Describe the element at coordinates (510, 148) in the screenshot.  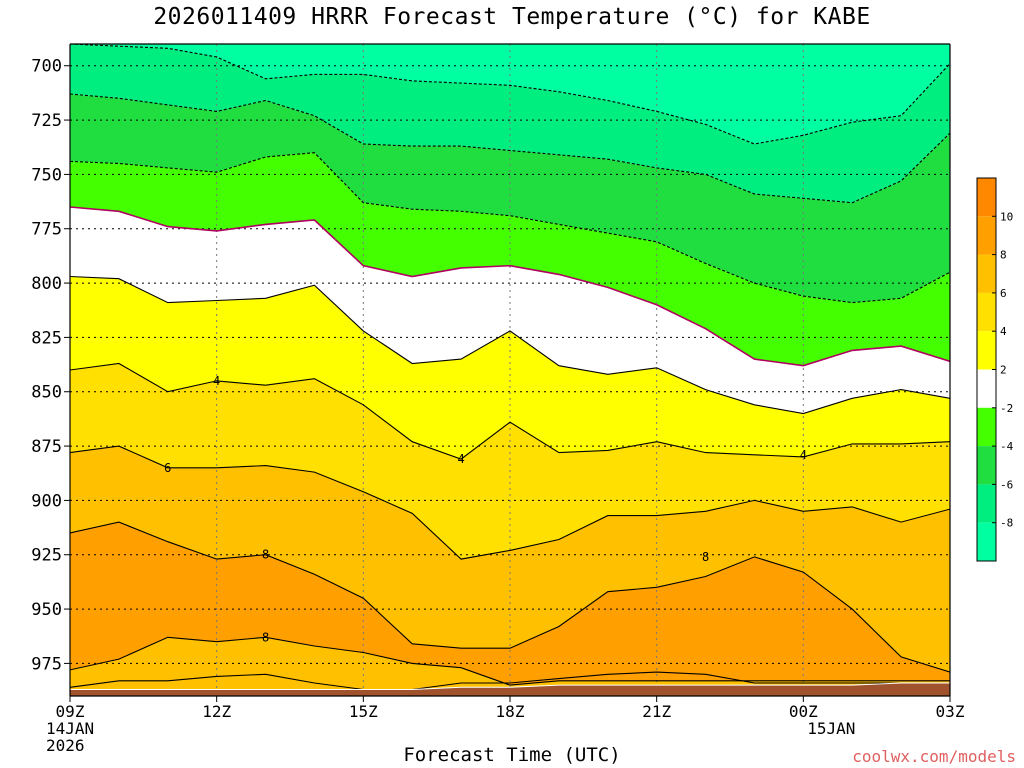
I see `contour--4C` at that location.